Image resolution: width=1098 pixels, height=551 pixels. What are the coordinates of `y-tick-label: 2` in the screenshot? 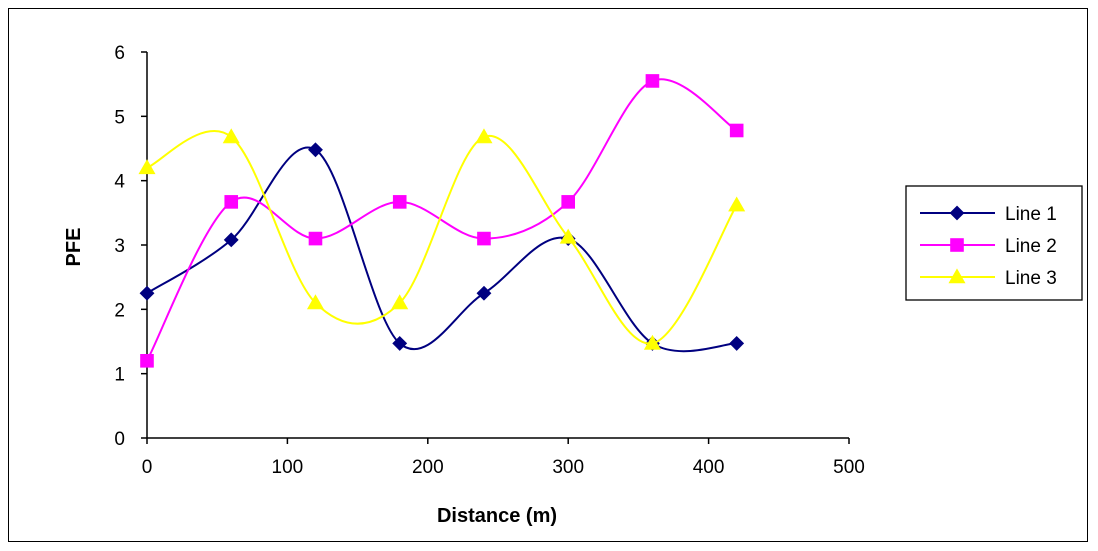 It's located at (119, 310).